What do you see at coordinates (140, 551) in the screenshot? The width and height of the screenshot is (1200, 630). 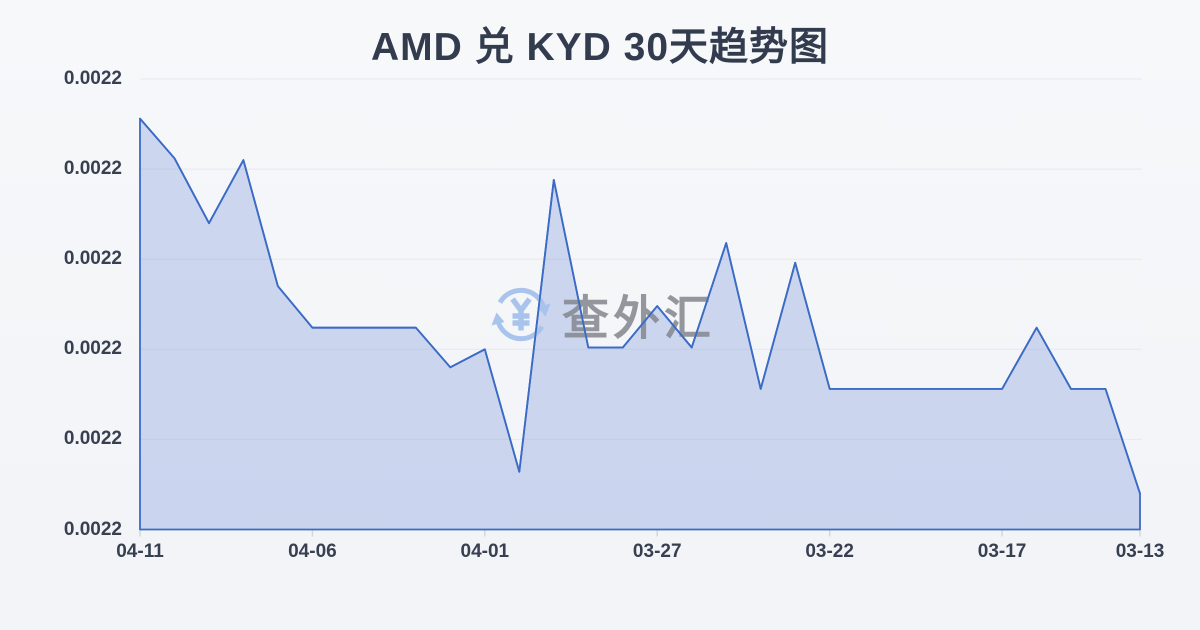 I see `x-axis-tick-label: 04-11` at bounding box center [140, 551].